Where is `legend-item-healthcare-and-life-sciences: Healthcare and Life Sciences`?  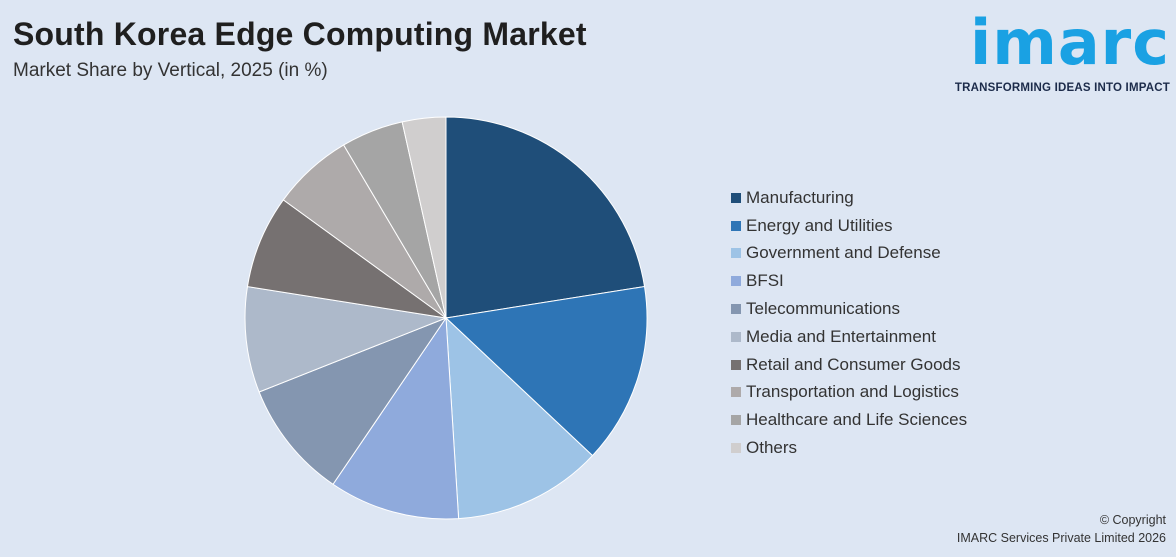 legend-item-healthcare-and-life-sciences: Healthcare and Life Sciences is located at coordinates (849, 420).